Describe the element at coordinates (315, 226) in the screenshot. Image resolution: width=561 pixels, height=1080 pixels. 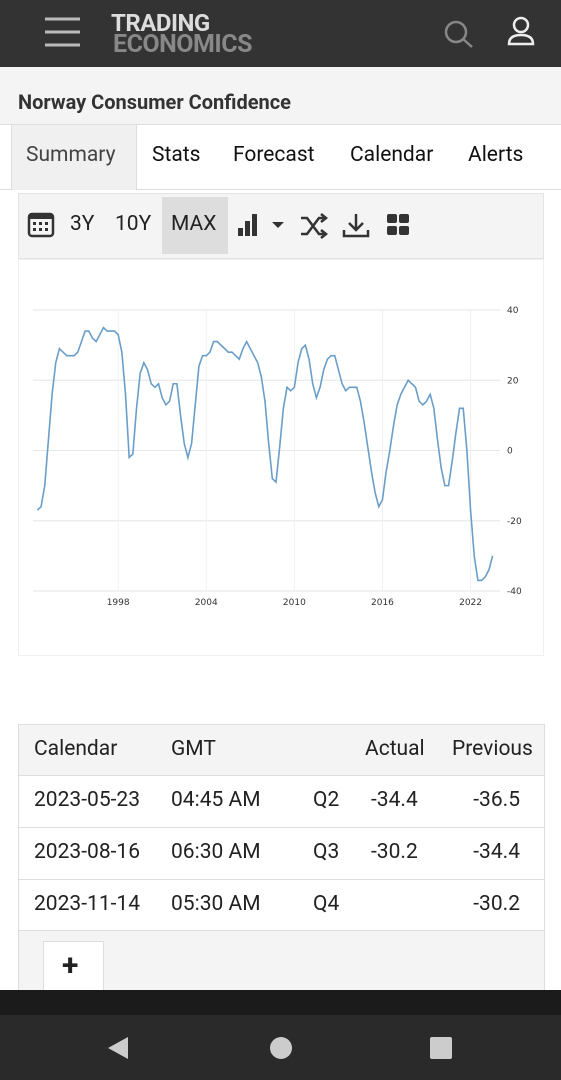
I see `shuffle-icon` at that location.